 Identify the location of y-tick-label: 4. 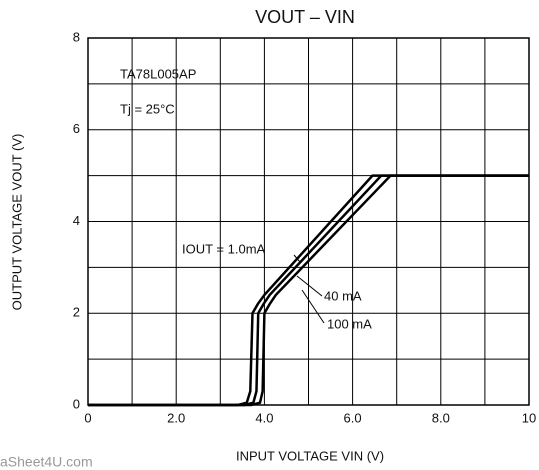
(76, 220).